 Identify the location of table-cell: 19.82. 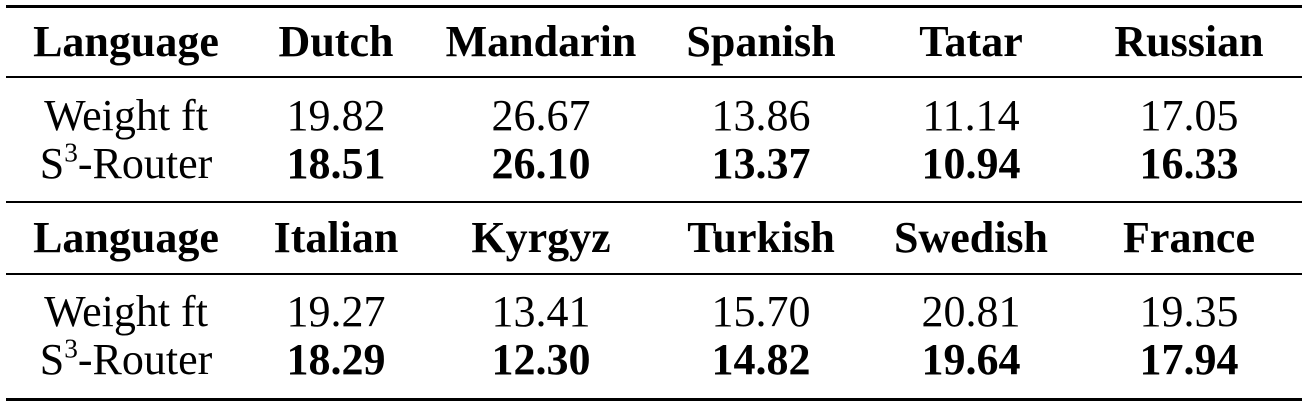
(336, 115).